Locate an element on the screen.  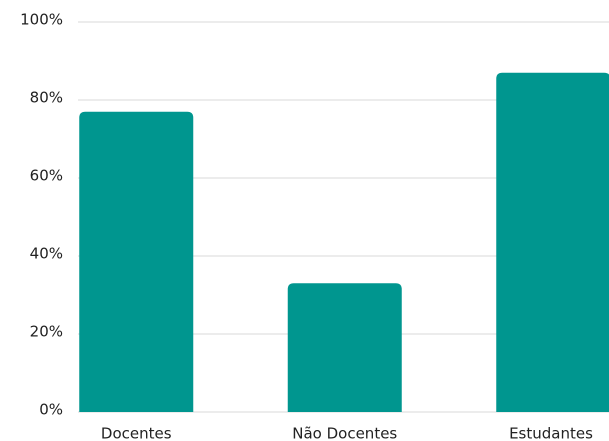
x-tick-label: Estudantes is located at coordinates (551, 433).